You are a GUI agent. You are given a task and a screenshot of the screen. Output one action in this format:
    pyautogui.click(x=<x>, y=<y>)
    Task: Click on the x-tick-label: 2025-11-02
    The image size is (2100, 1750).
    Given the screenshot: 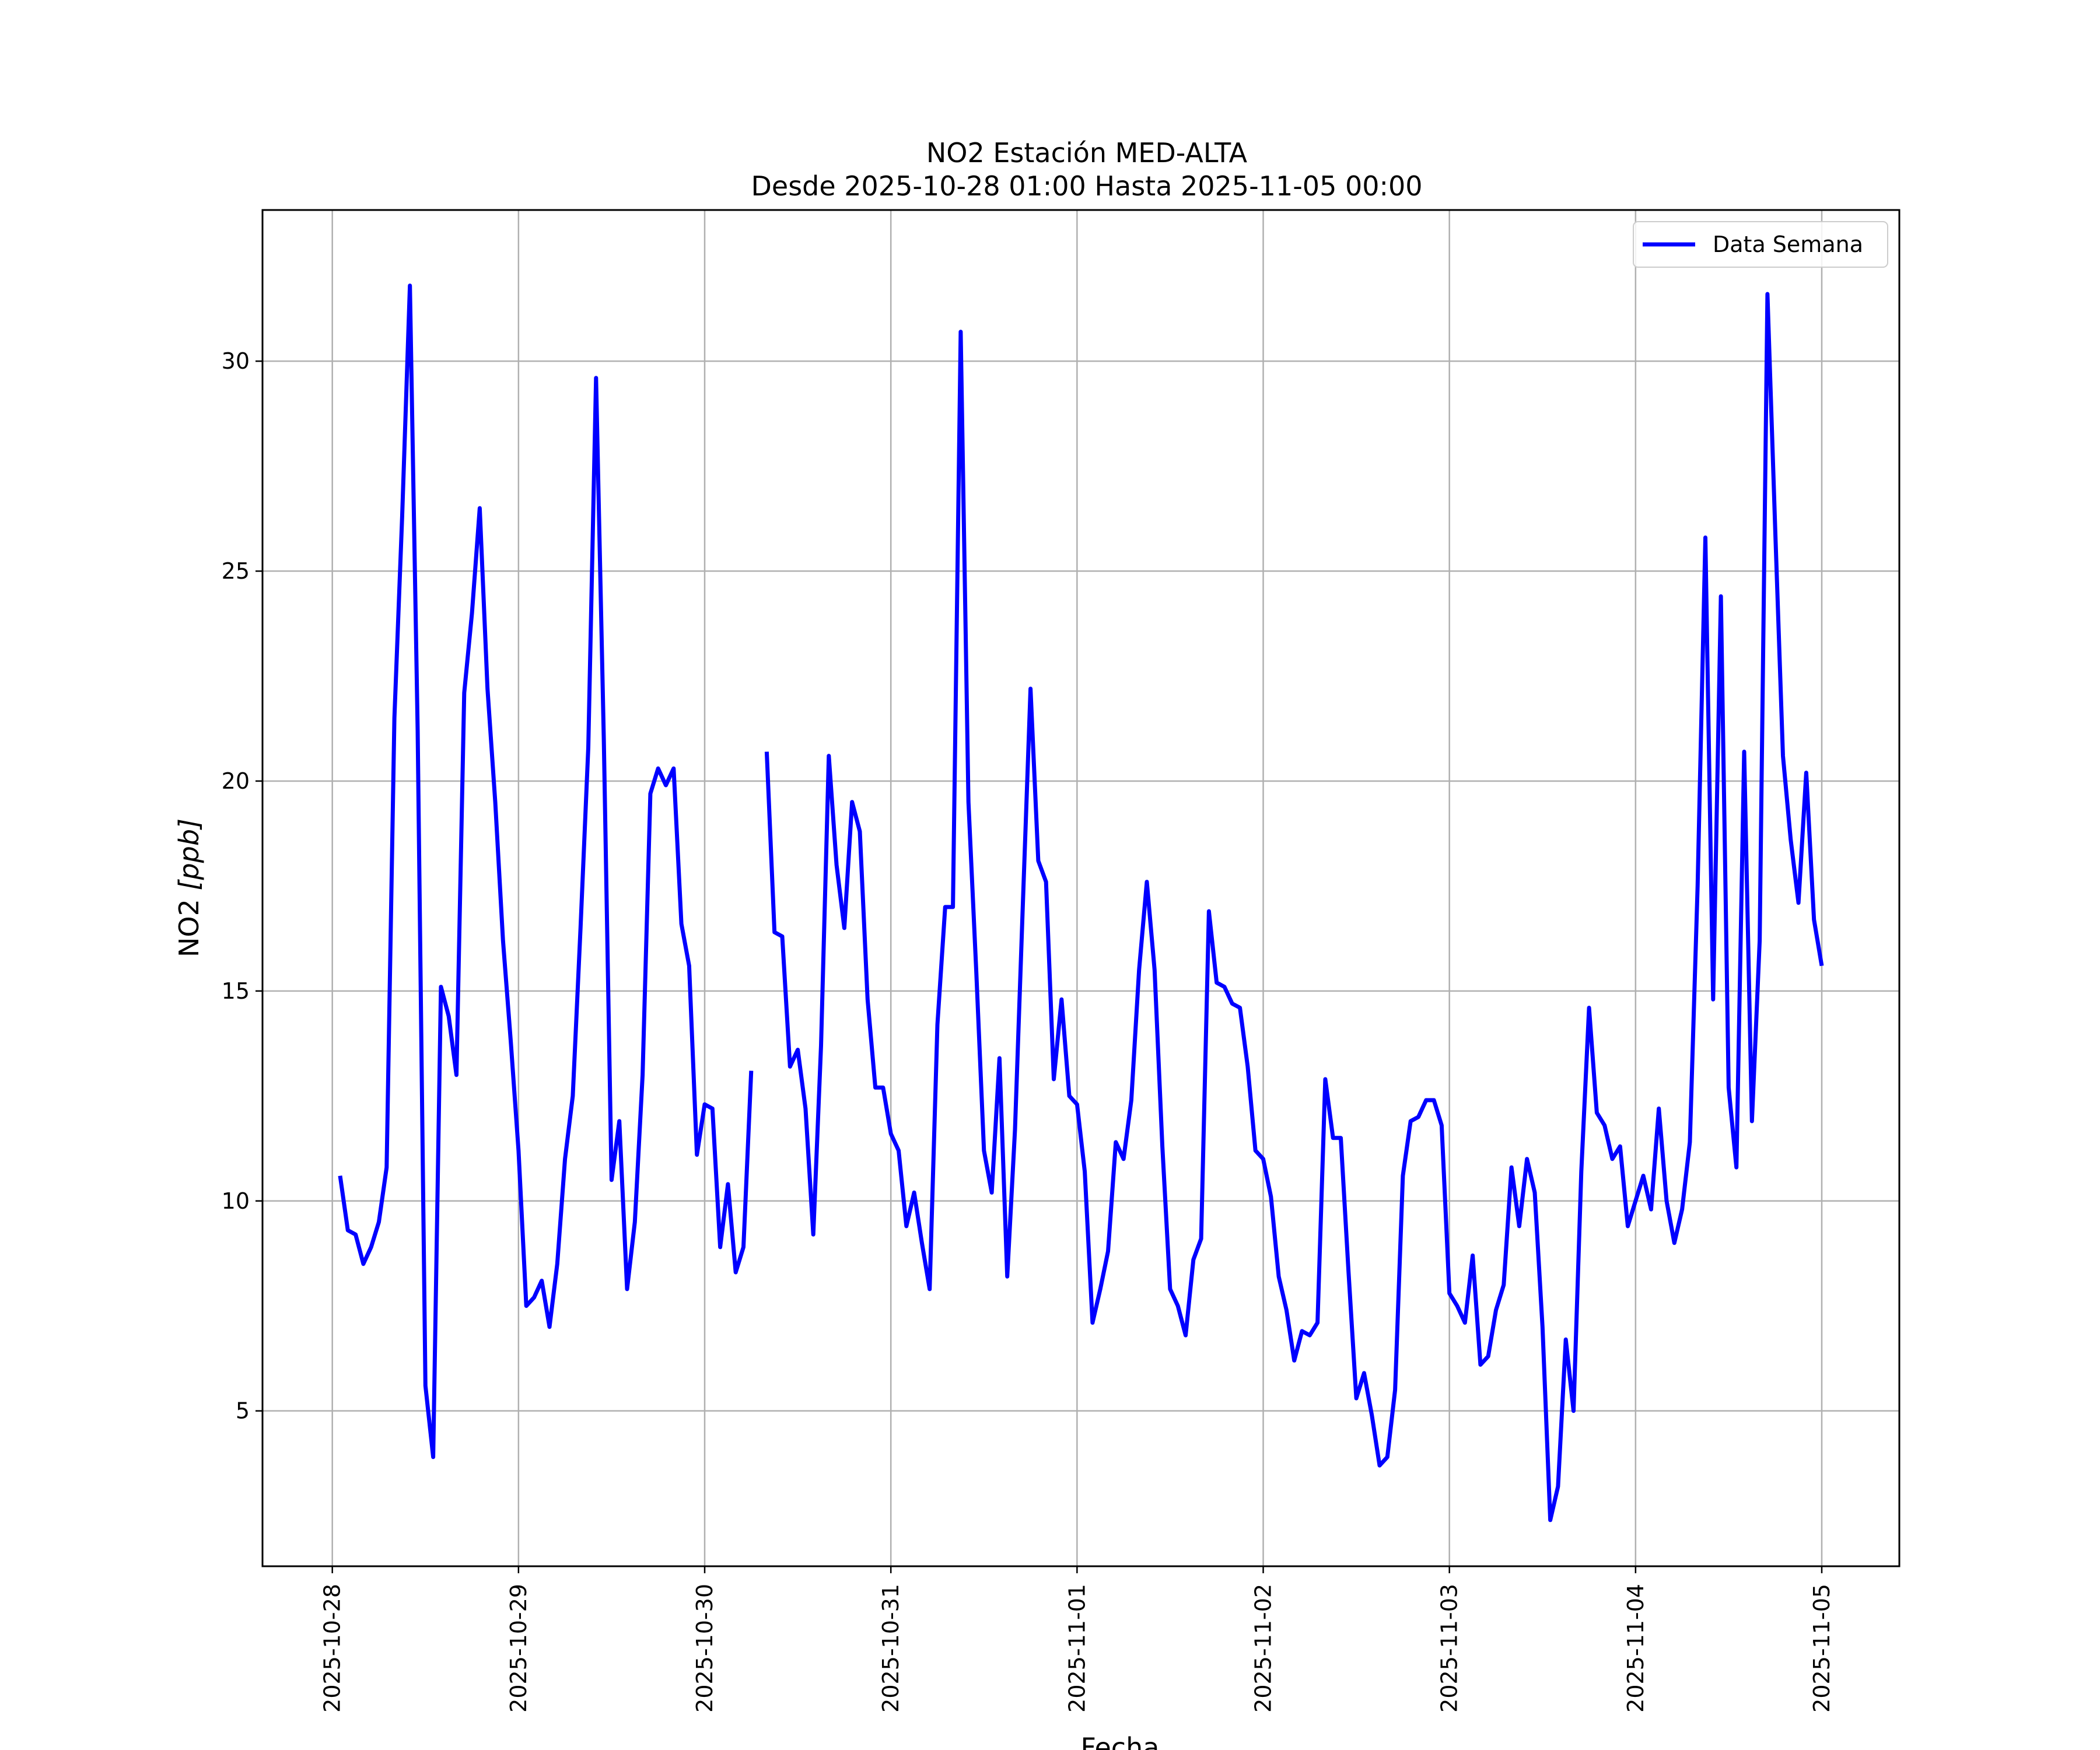 What is the action you would take?
    pyautogui.click(x=1263, y=1648)
    